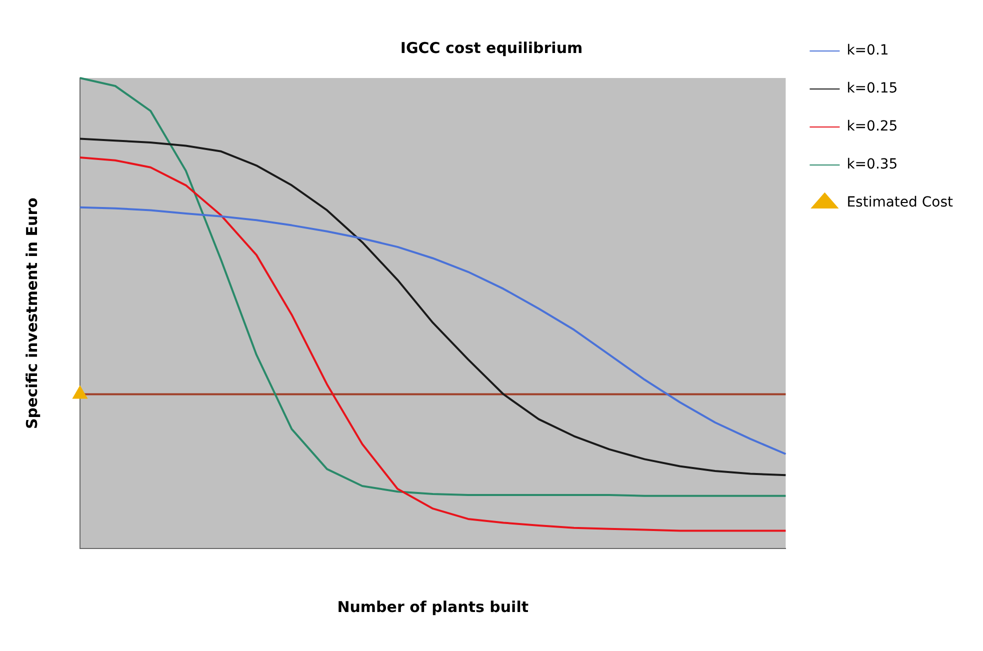 The height and width of the screenshot is (651, 983). I want to click on y-axis-title: Specific investment in Euro, so click(31, 314).